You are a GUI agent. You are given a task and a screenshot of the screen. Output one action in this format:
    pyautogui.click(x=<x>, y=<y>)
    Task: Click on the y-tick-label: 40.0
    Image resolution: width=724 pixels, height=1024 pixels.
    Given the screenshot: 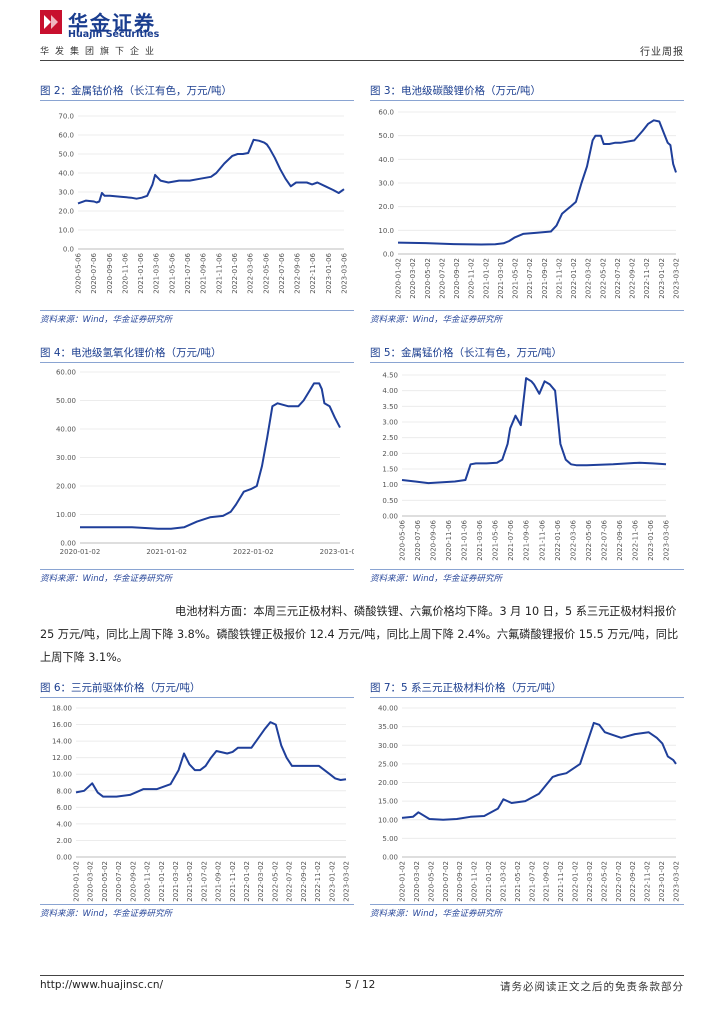 What is the action you would take?
    pyautogui.click(x=66, y=174)
    